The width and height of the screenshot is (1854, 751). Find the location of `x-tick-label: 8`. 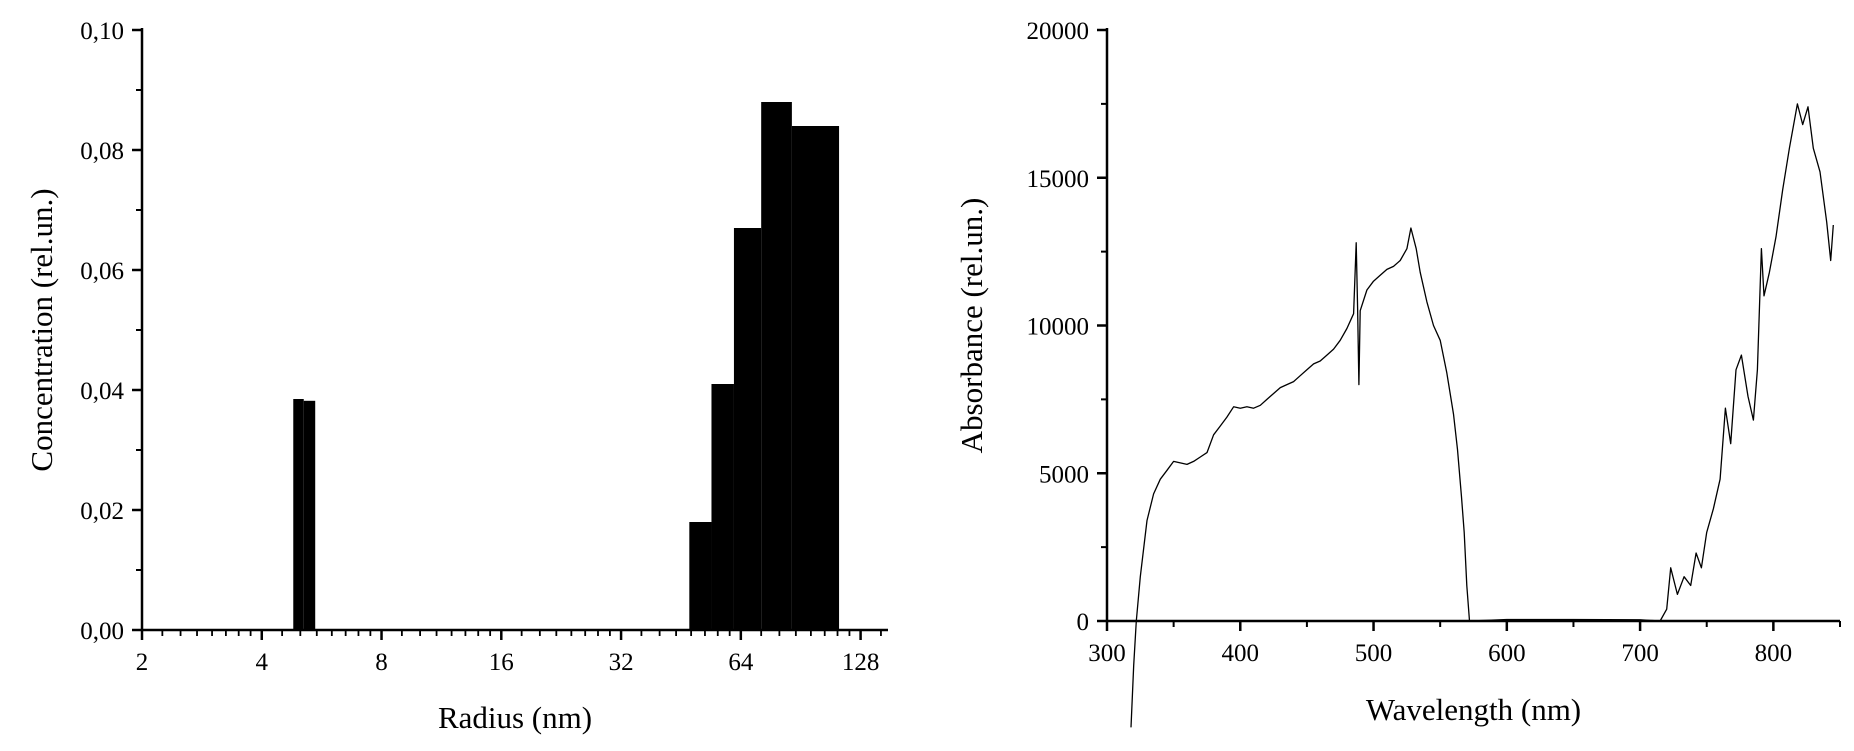

x-tick-label: 8 is located at coordinates (381, 662).